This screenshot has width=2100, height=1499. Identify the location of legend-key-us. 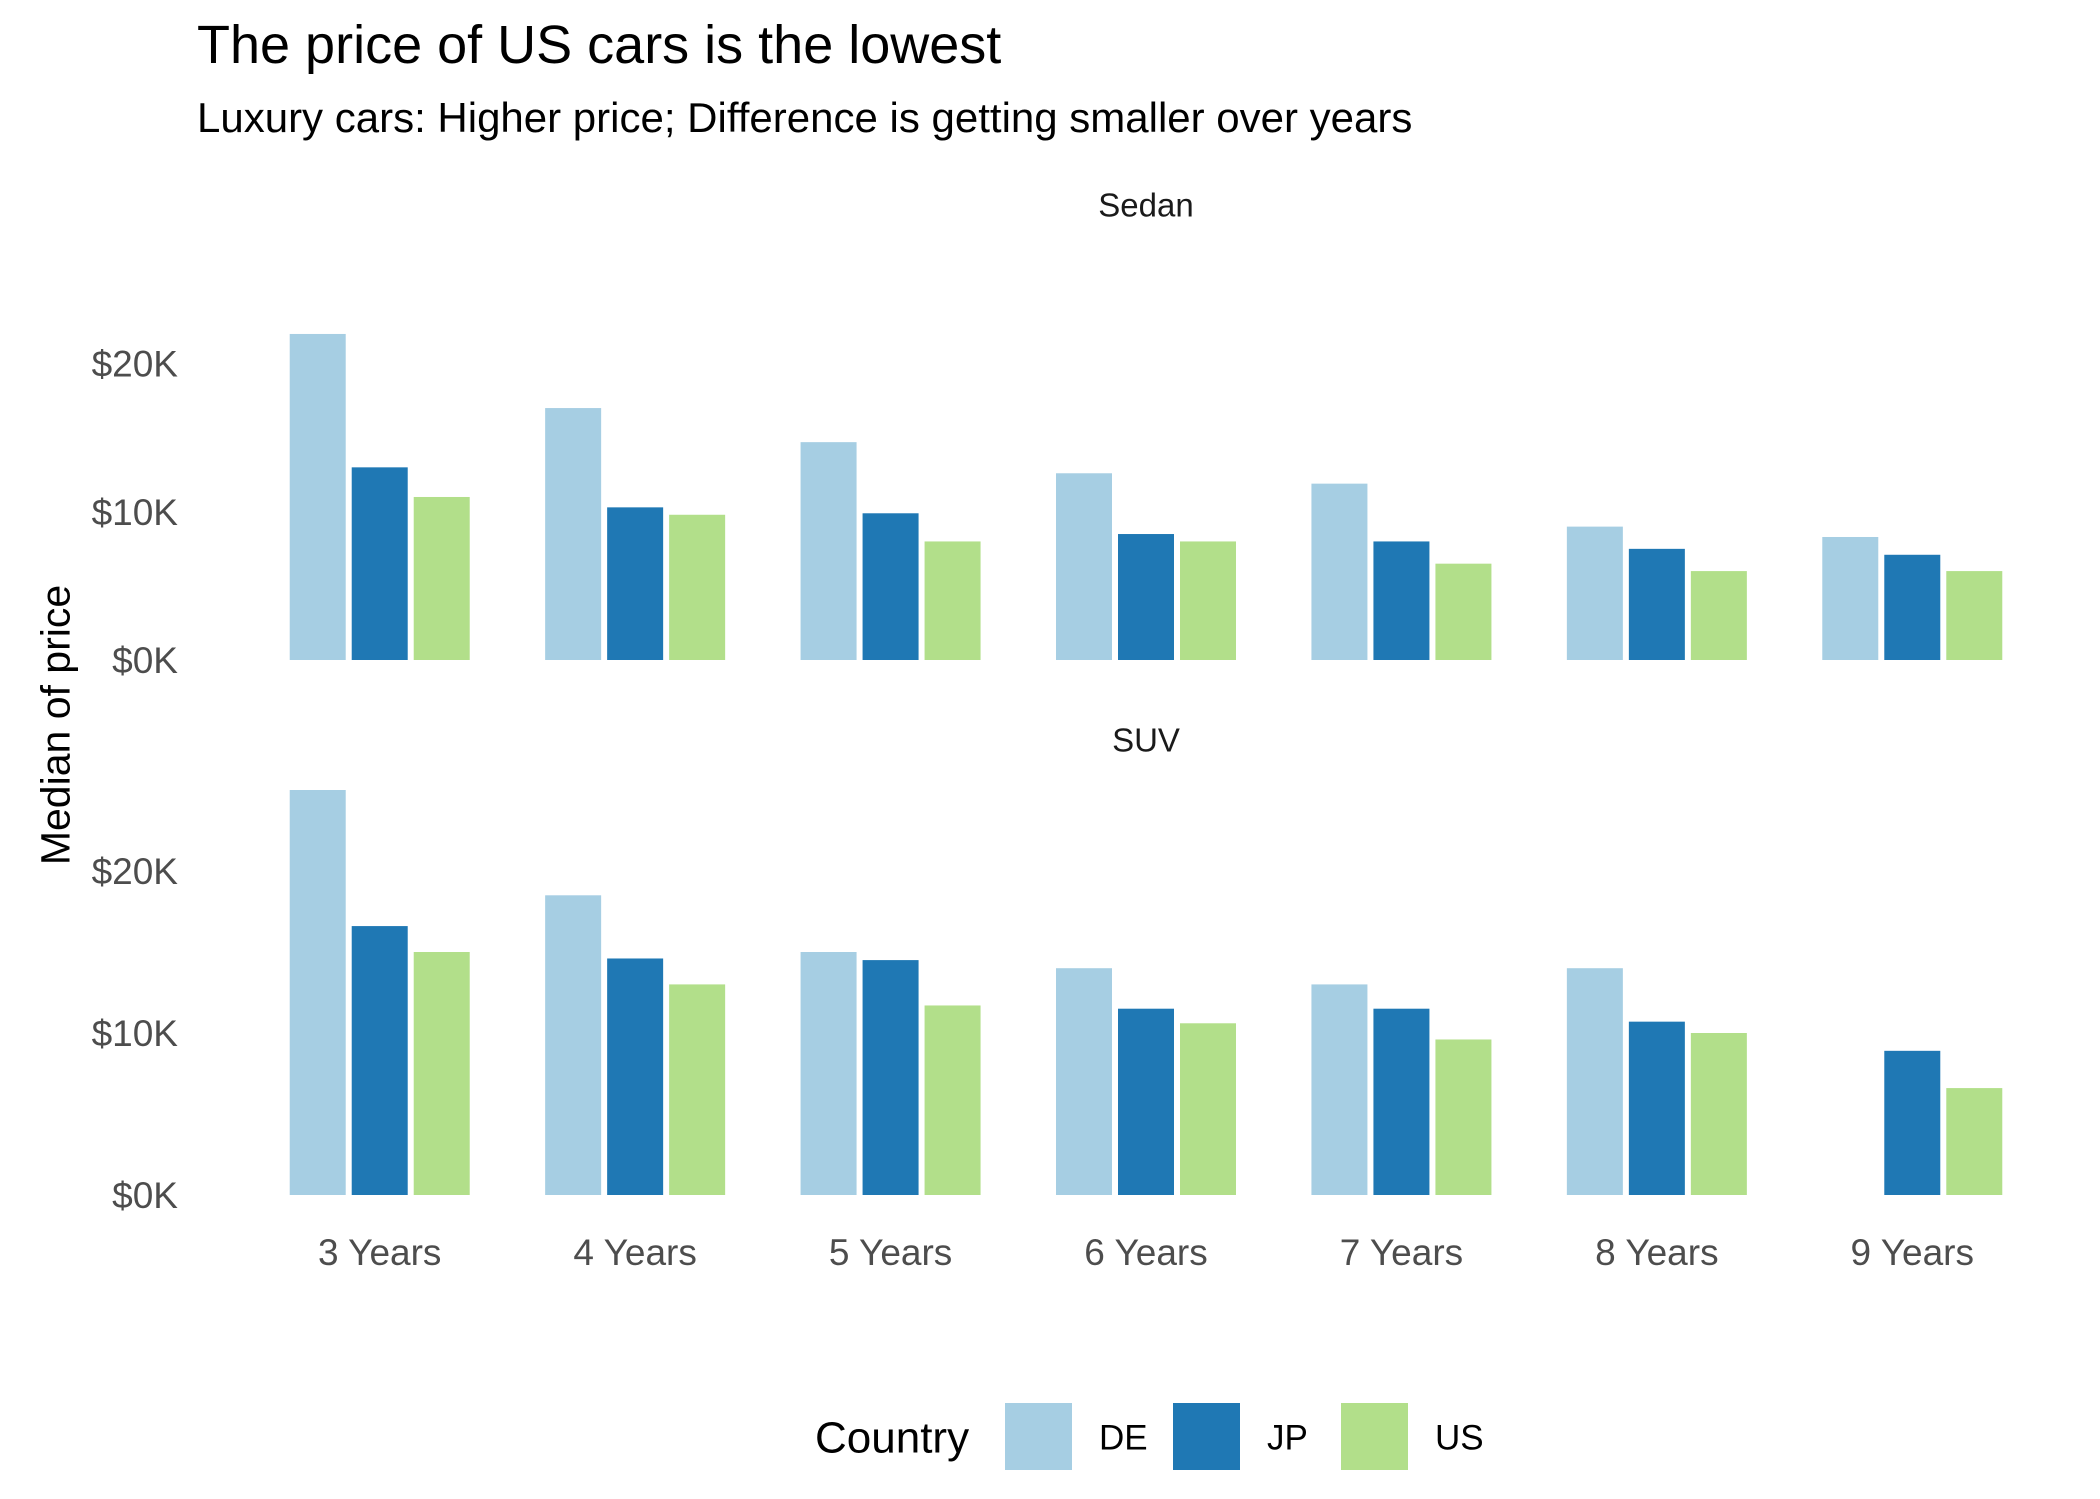
(1374, 1436).